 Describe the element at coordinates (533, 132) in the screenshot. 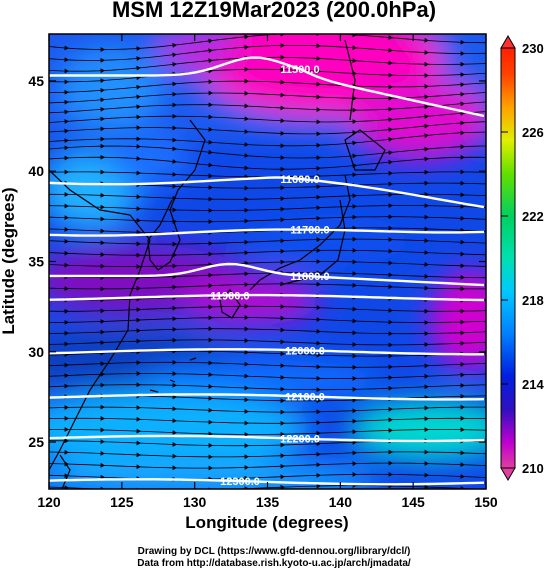

I see `colorbar-tick-label: 226` at that location.